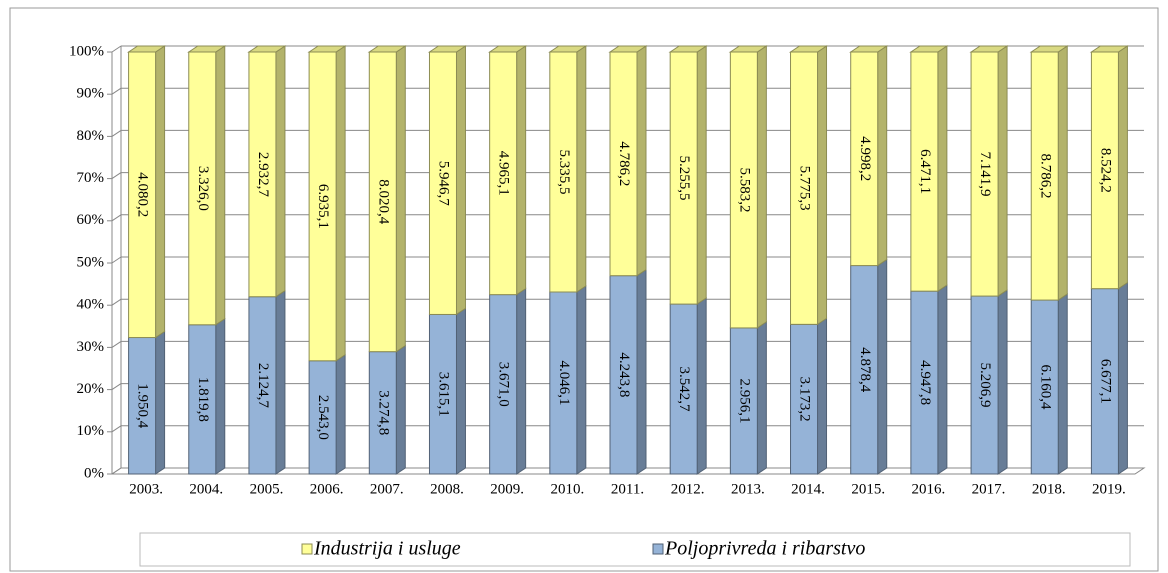  I want to click on x-tick-label: 2012., so click(688, 489).